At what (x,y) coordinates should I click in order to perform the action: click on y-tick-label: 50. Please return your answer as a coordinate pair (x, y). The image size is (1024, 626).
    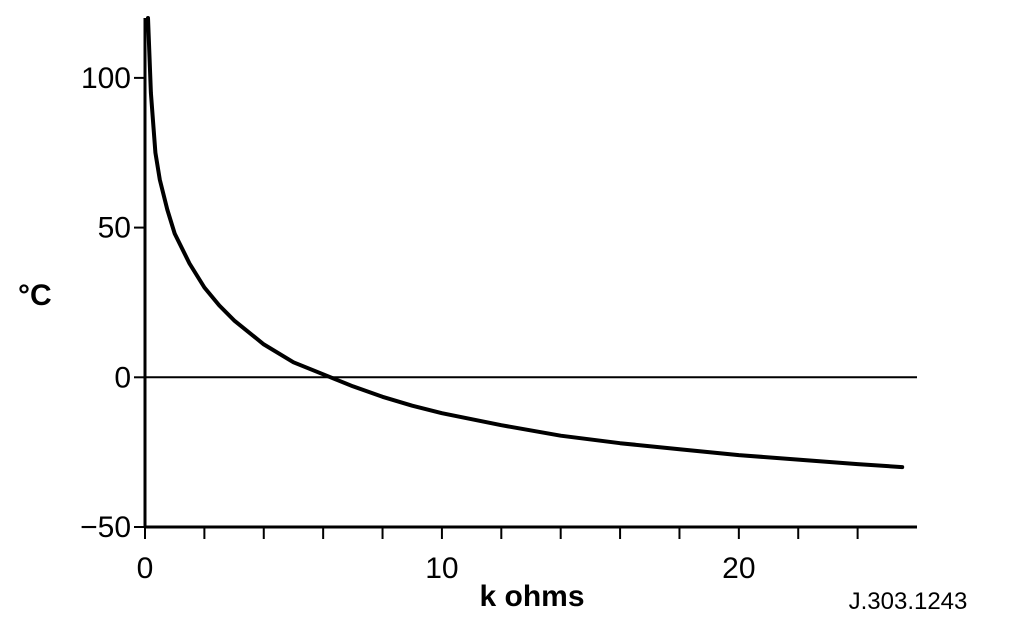
    Looking at the image, I should click on (114, 228).